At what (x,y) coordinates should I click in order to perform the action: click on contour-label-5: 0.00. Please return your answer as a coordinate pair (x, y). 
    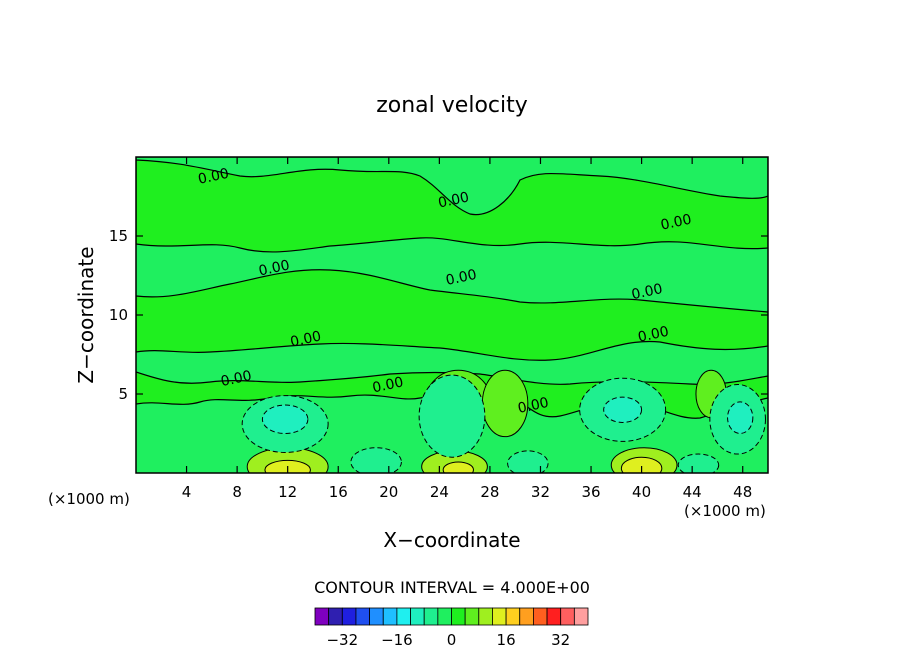
    Looking at the image, I should click on (647, 292).